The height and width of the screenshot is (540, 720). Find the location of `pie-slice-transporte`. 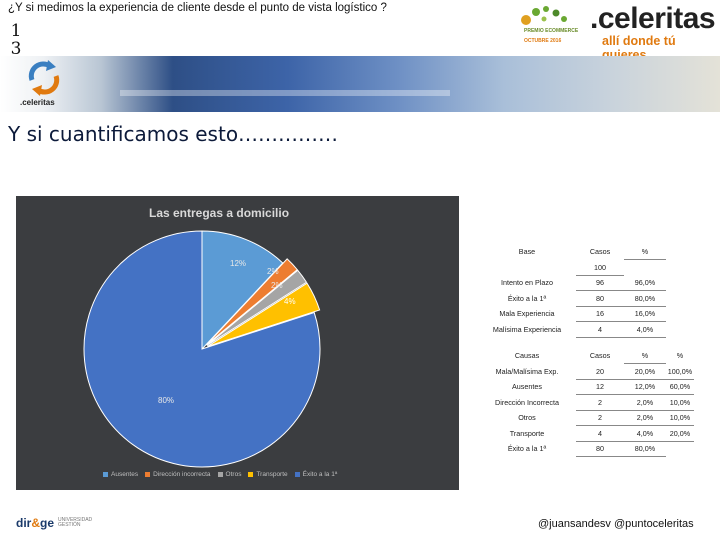

pie-slice-transporte is located at coordinates (264, 314).